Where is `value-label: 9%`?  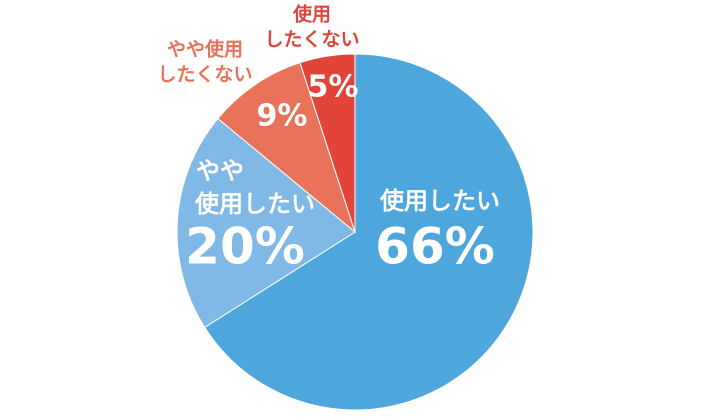 value-label: 9% is located at coordinates (282, 116).